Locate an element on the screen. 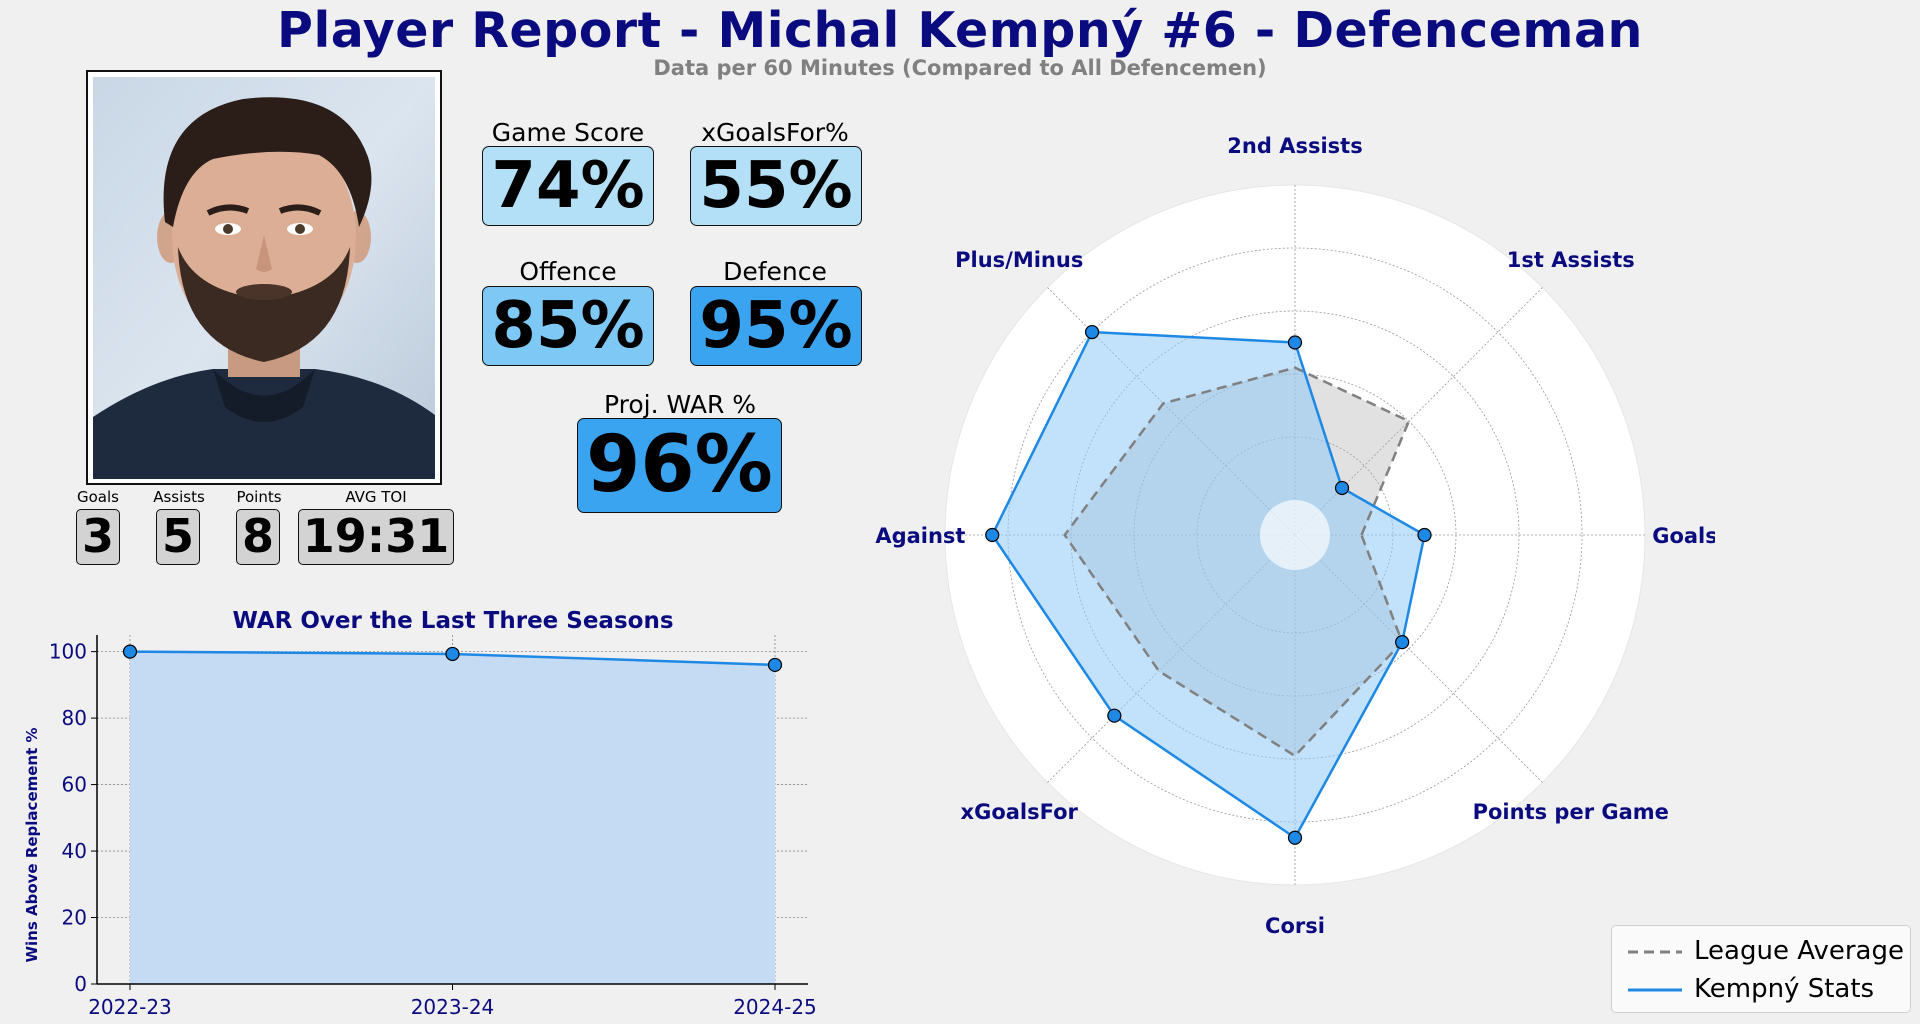 This screenshot has height=1024, width=1920. radar-axis-label: xGoalsFor is located at coordinates (1020, 812).